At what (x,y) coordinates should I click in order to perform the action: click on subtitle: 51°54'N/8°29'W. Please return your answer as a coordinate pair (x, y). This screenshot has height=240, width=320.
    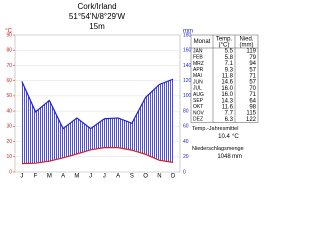
    Looking at the image, I should click on (97, 16).